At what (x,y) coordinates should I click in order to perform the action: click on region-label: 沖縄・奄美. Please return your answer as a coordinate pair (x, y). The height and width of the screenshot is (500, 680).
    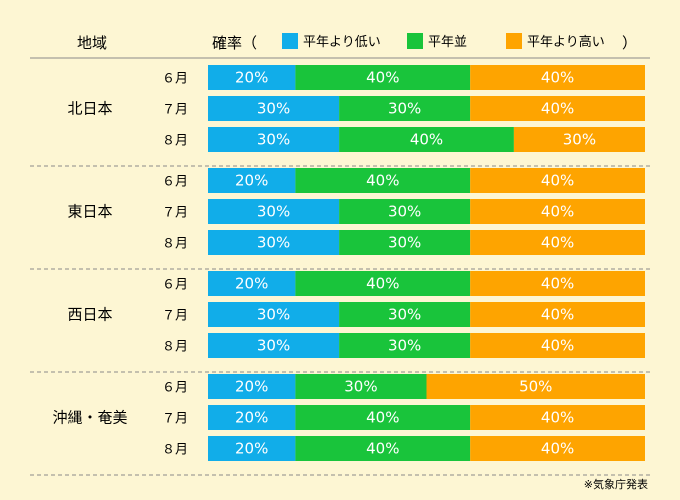
    Looking at the image, I should click on (89, 418).